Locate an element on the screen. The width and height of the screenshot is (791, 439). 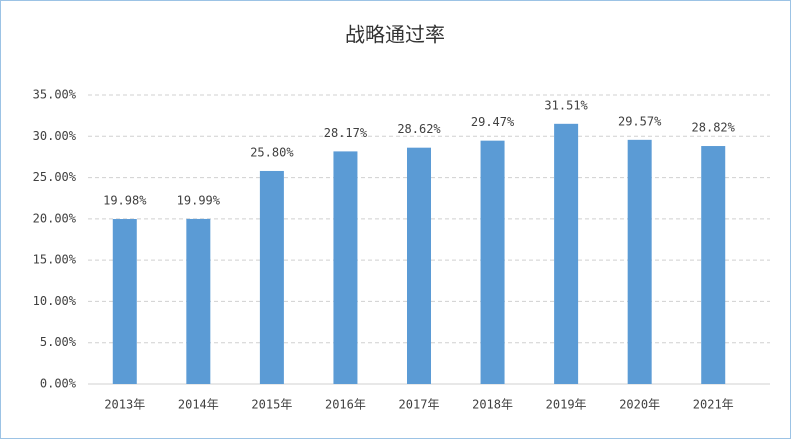
y-tick-label: 5.00% is located at coordinates (58, 342).